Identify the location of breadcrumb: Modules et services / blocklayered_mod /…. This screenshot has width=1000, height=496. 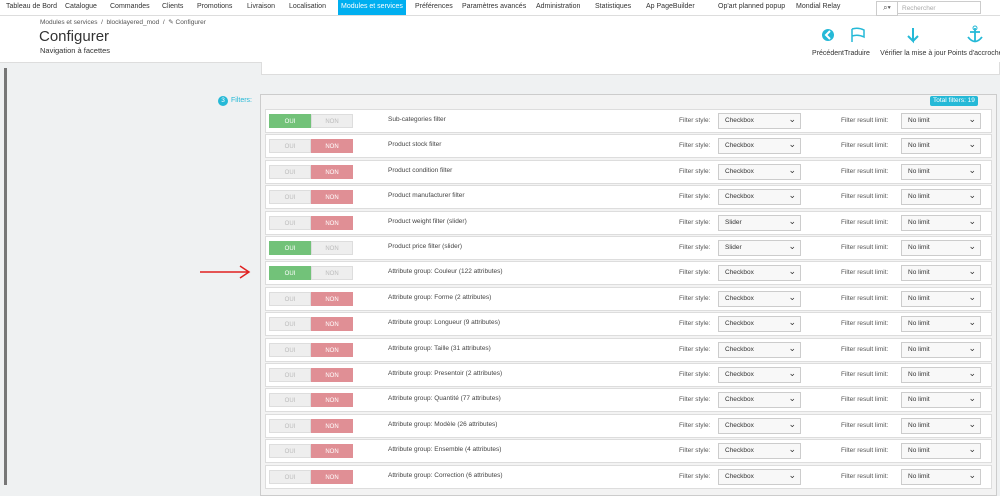
(123, 22).